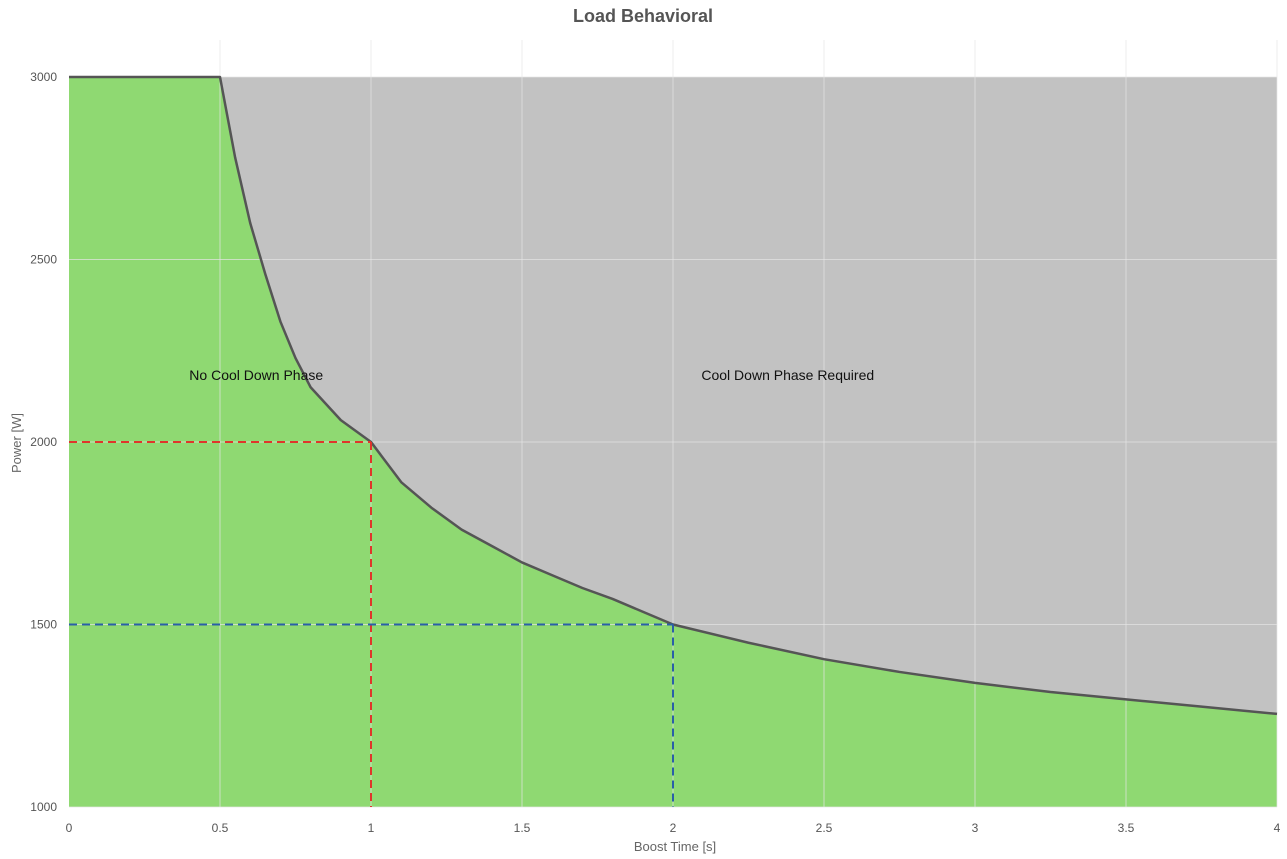 This screenshot has width=1287, height=859. What do you see at coordinates (16, 443) in the screenshot?
I see `y-axis-label: Power [W]` at bounding box center [16, 443].